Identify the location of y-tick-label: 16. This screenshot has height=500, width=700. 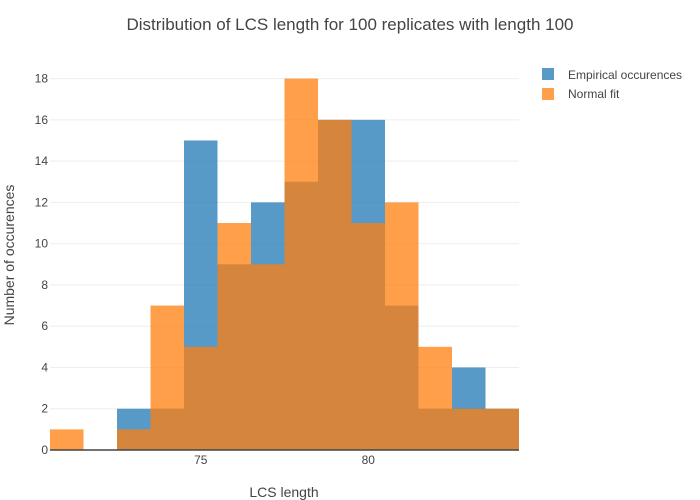
(42, 120).